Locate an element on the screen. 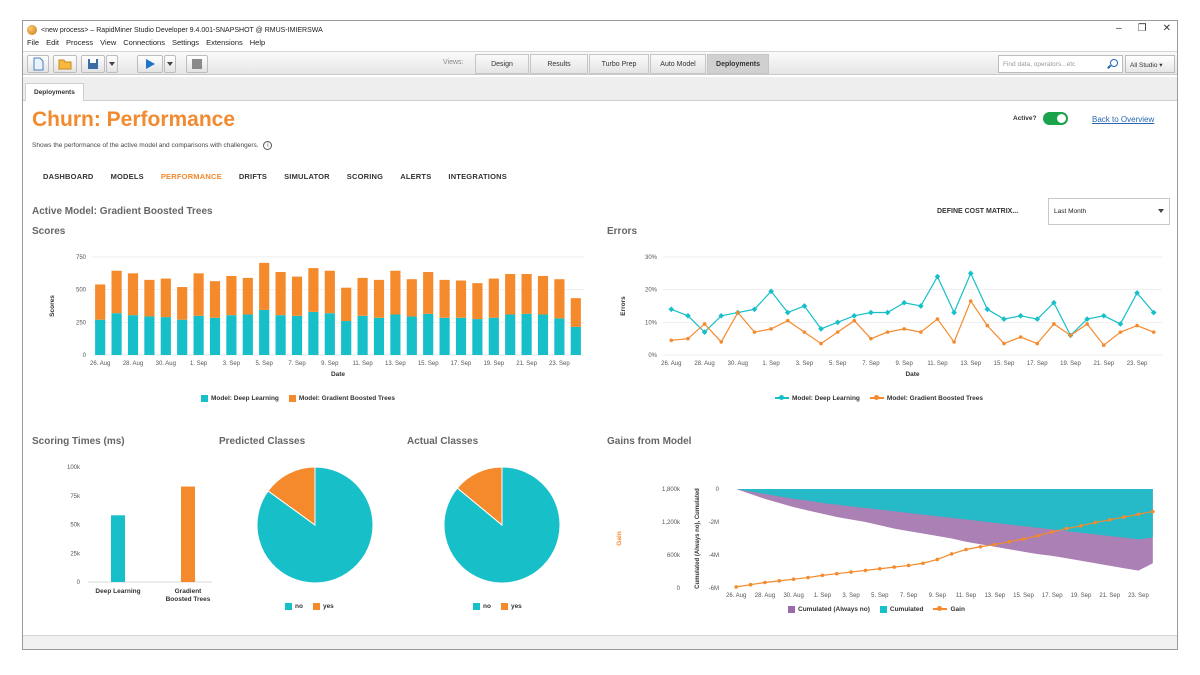  chevron-down-icon is located at coordinates (170, 64).